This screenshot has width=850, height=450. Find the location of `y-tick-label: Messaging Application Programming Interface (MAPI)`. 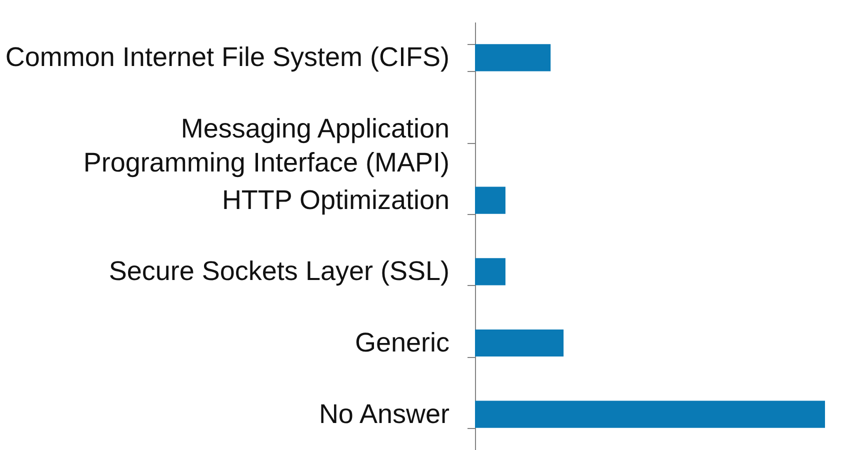

y-tick-label: Messaging Application Programming Interface (MAPI) is located at coordinates (266, 146).